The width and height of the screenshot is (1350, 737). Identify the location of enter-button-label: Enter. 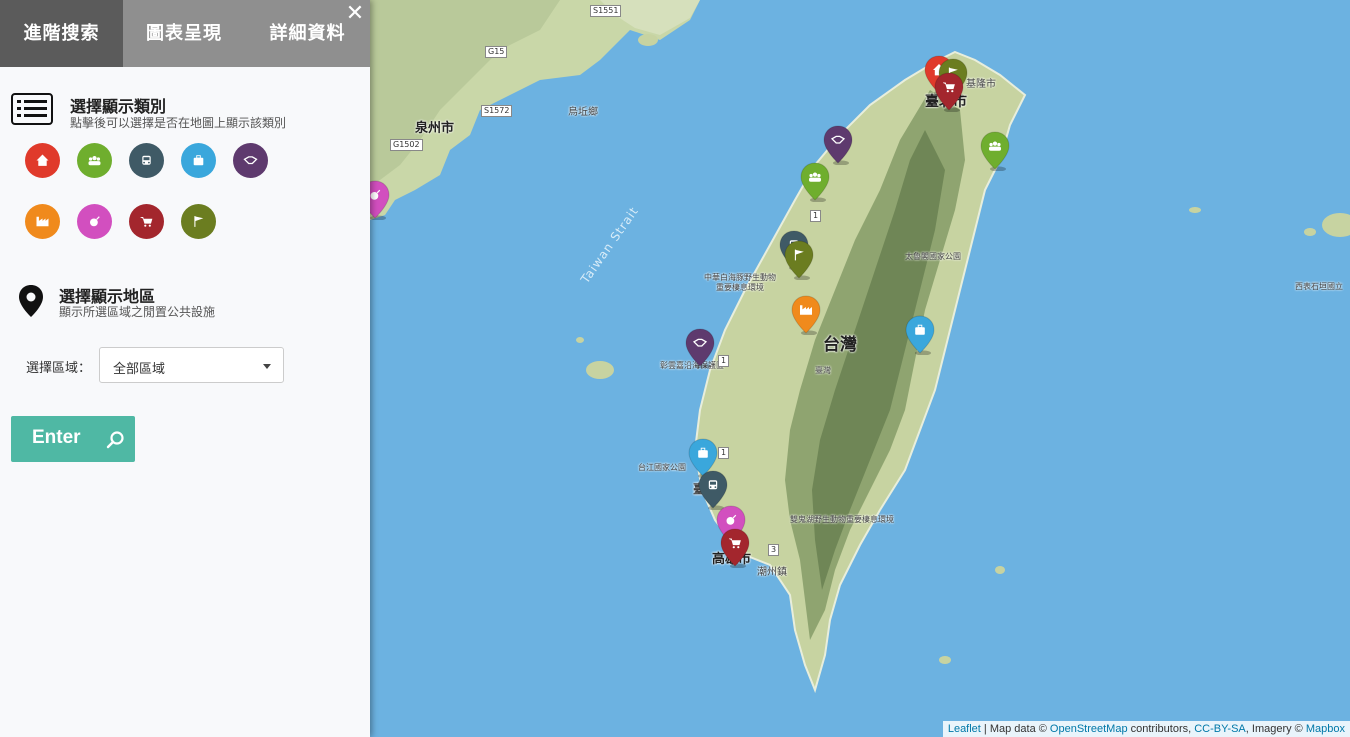
(56, 437).